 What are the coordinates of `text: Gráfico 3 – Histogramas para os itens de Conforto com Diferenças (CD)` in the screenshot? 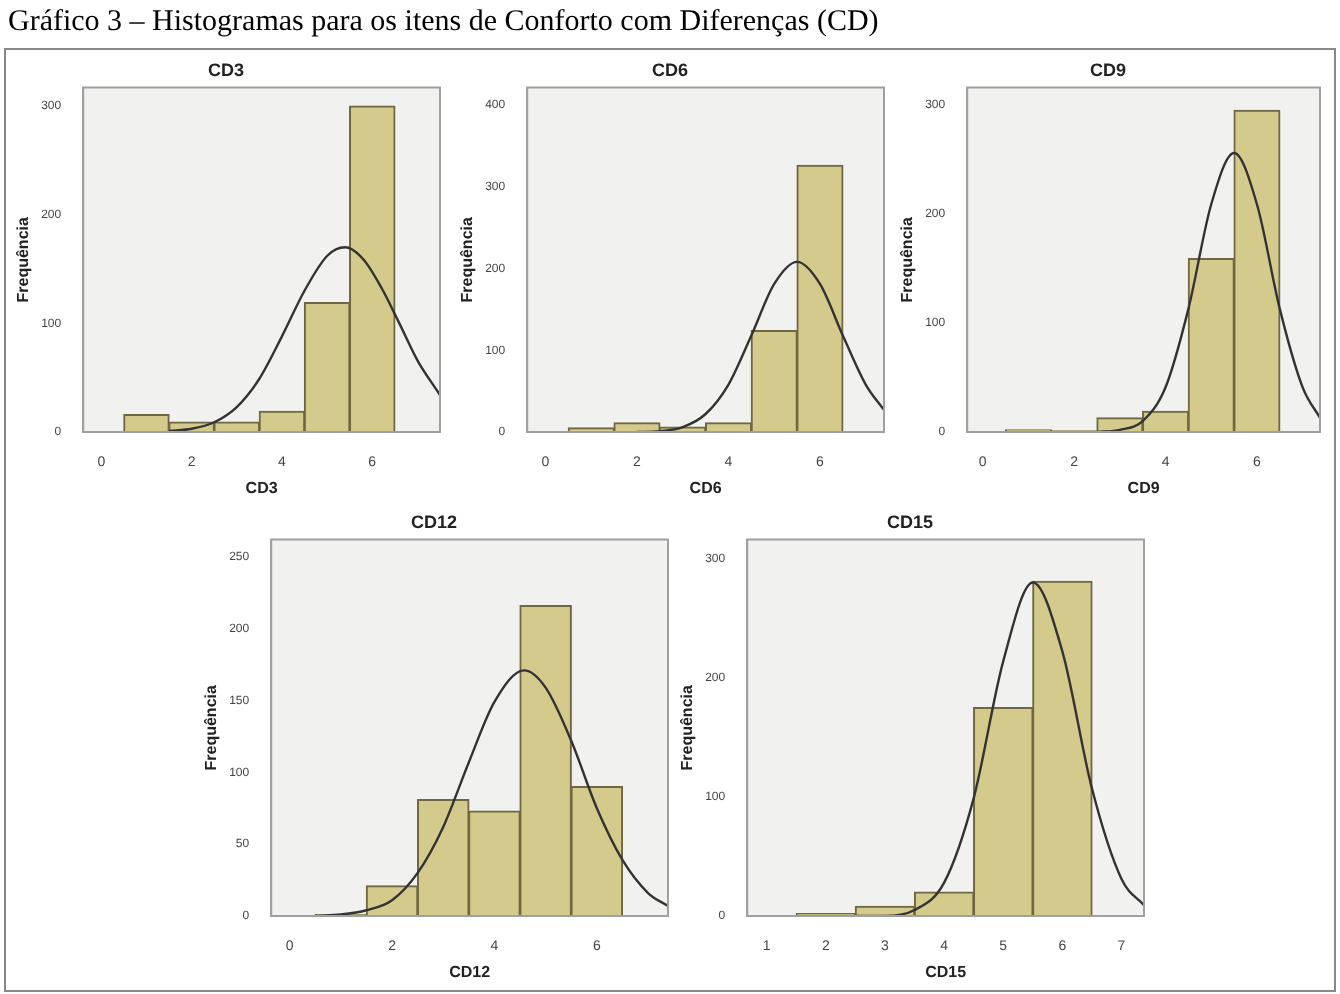 It's located at (443, 23).